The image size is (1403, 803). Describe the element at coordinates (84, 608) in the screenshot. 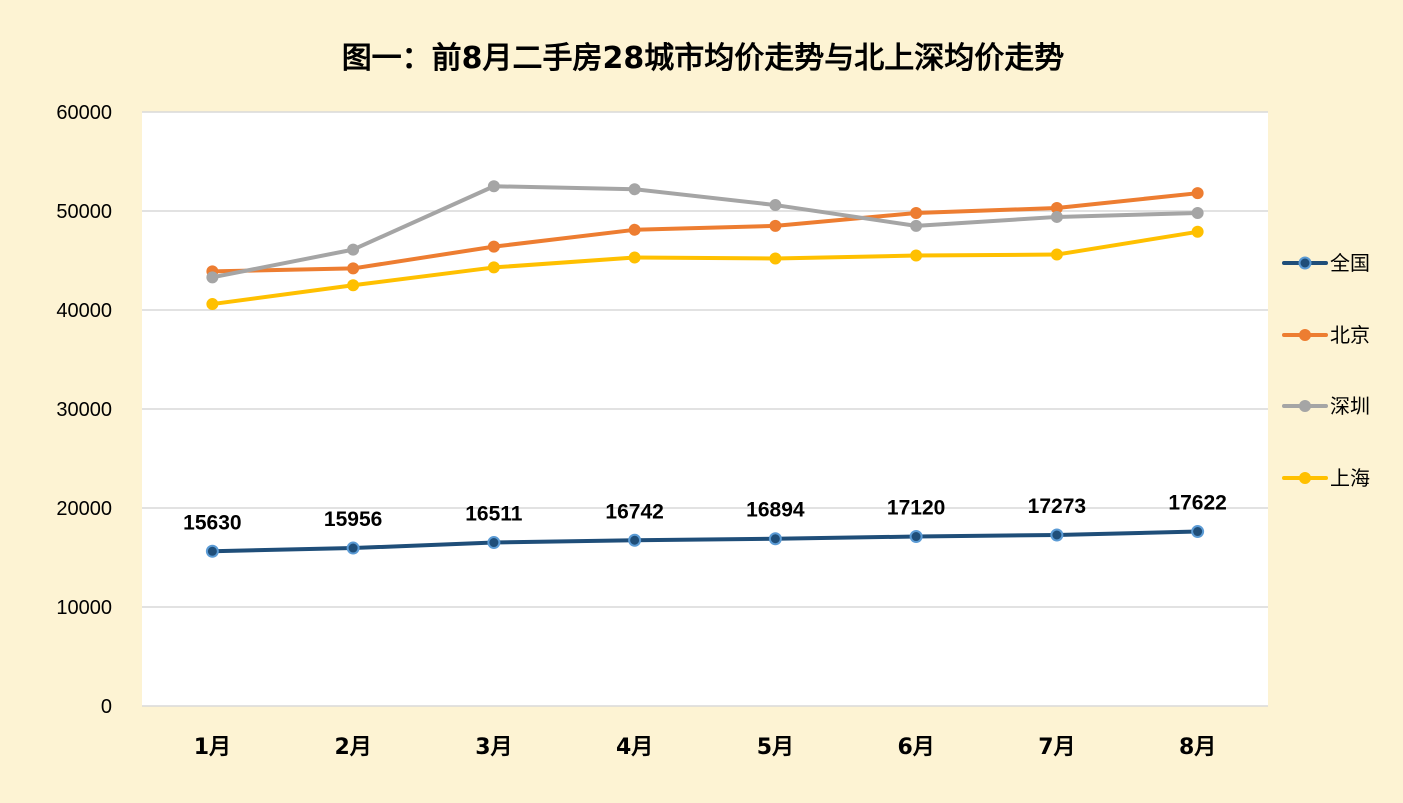

I see `y-tick-label: 10000` at that location.